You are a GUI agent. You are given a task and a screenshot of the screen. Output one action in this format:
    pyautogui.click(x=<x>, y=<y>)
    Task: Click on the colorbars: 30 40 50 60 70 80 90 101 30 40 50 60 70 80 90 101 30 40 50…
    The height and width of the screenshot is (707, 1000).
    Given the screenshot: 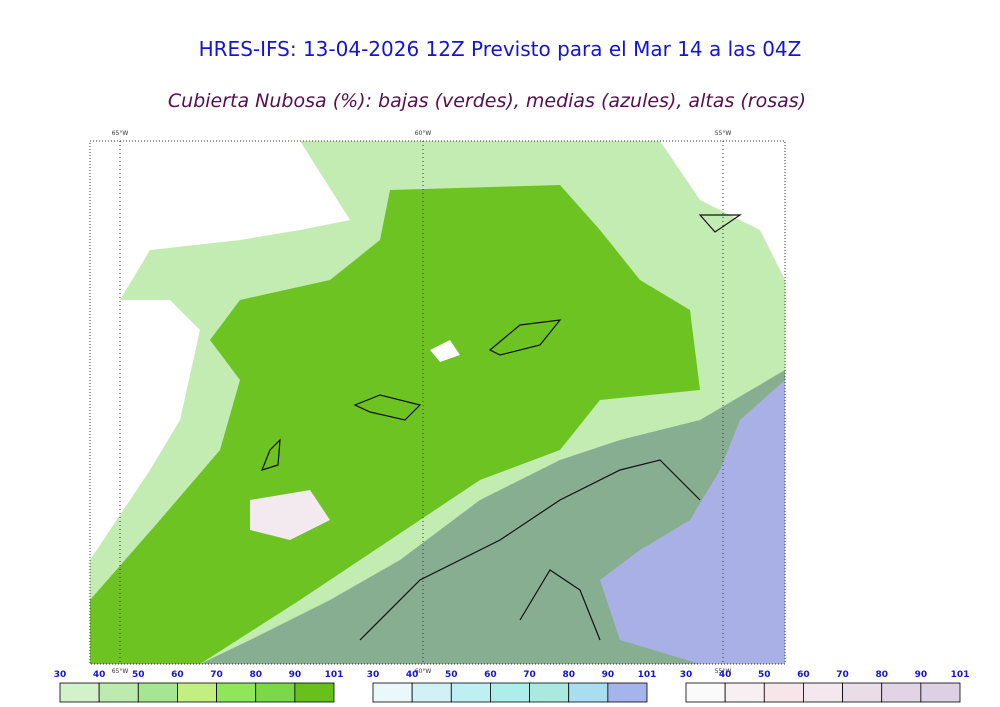 What is the action you would take?
    pyautogui.click(x=512, y=686)
    